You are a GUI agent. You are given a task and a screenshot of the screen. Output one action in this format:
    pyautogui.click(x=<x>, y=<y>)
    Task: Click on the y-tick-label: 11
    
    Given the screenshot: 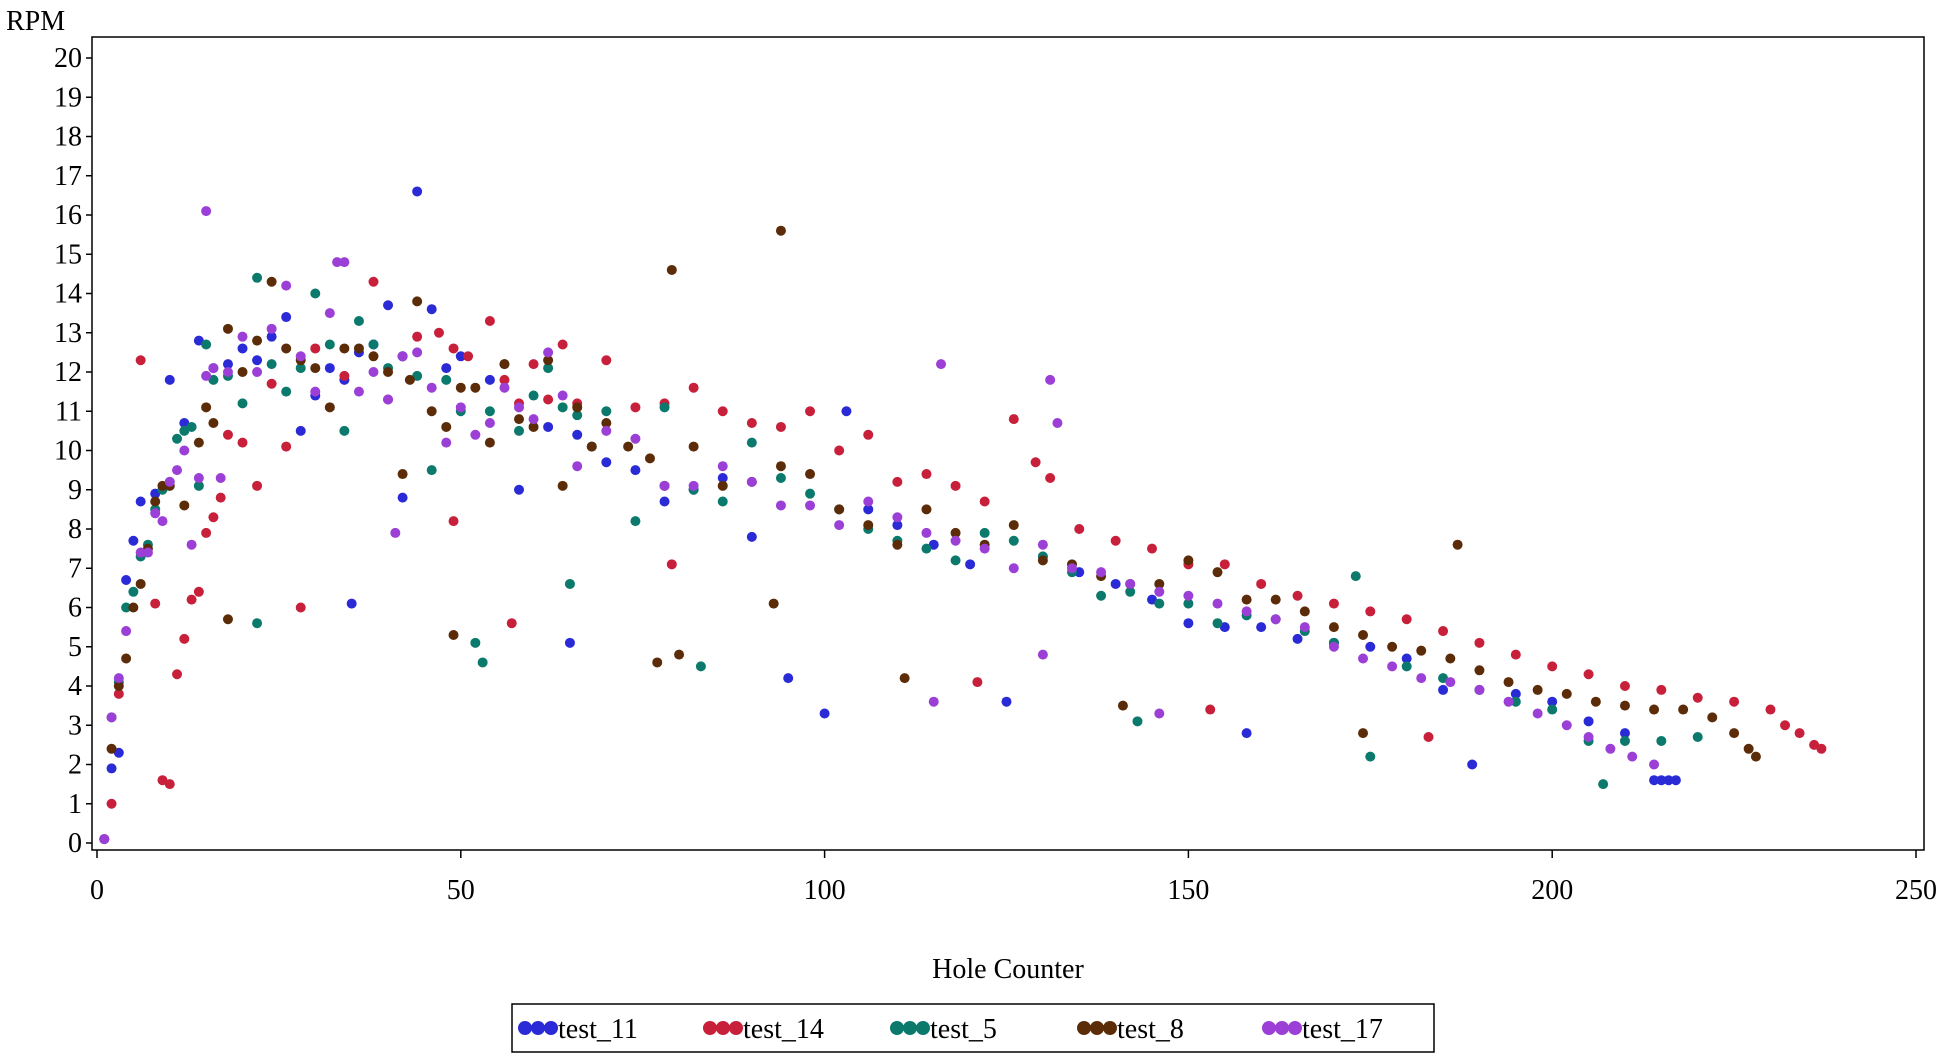 What is the action you would take?
    pyautogui.click(x=68, y=411)
    